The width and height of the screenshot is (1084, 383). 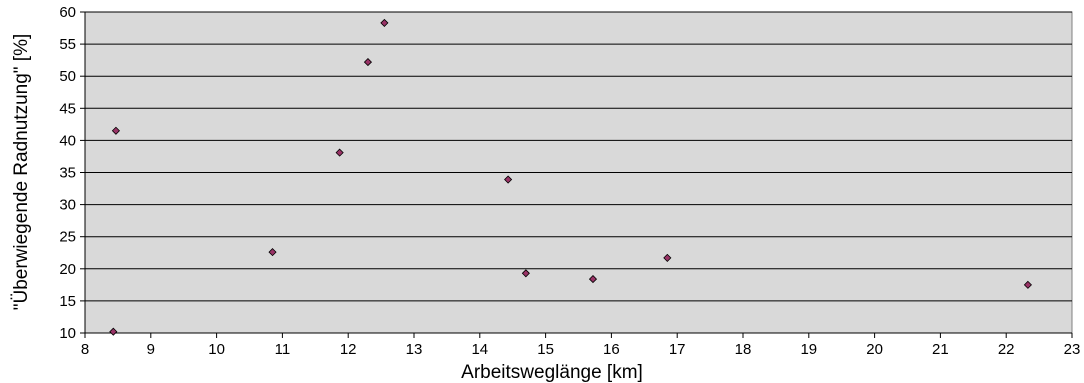 I want to click on x-tick-label: 9, so click(x=151, y=349).